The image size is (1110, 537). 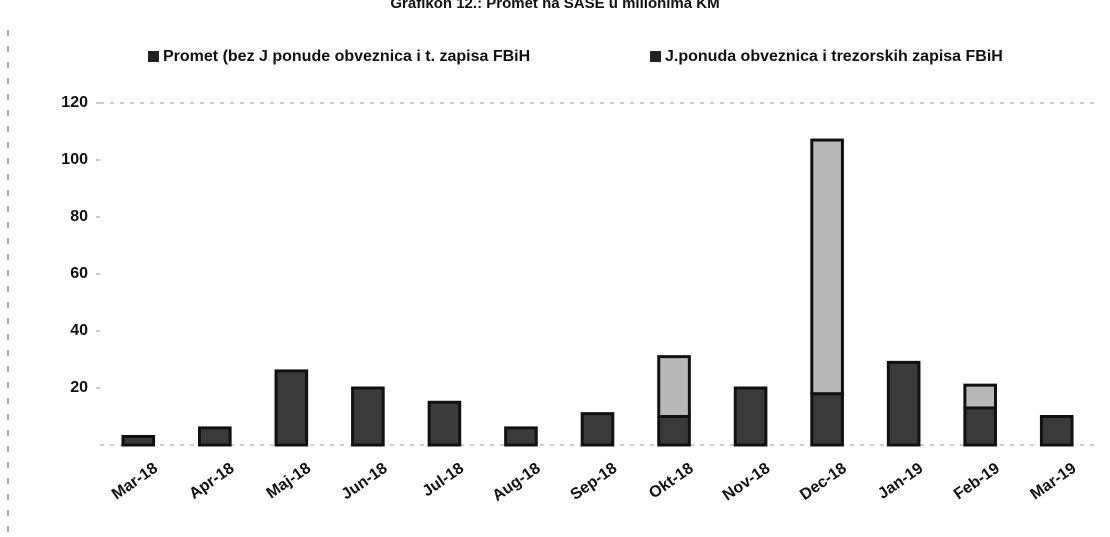 I want to click on y-tick-label: 20, so click(x=79, y=387).